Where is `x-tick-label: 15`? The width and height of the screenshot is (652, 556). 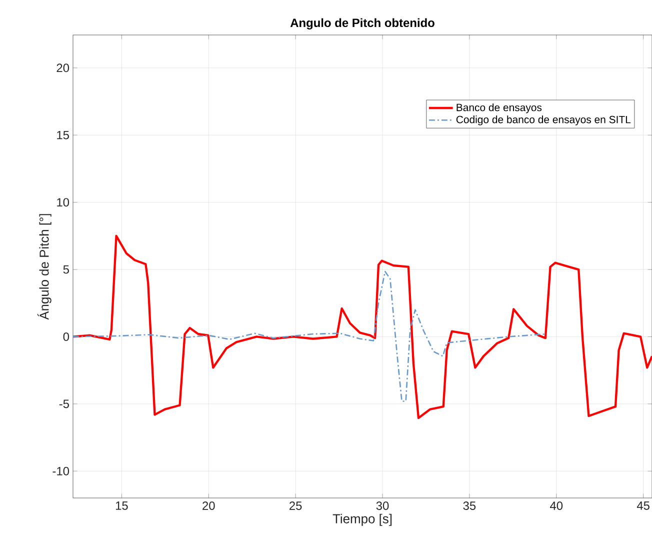
x-tick-label: 15 is located at coordinates (122, 506).